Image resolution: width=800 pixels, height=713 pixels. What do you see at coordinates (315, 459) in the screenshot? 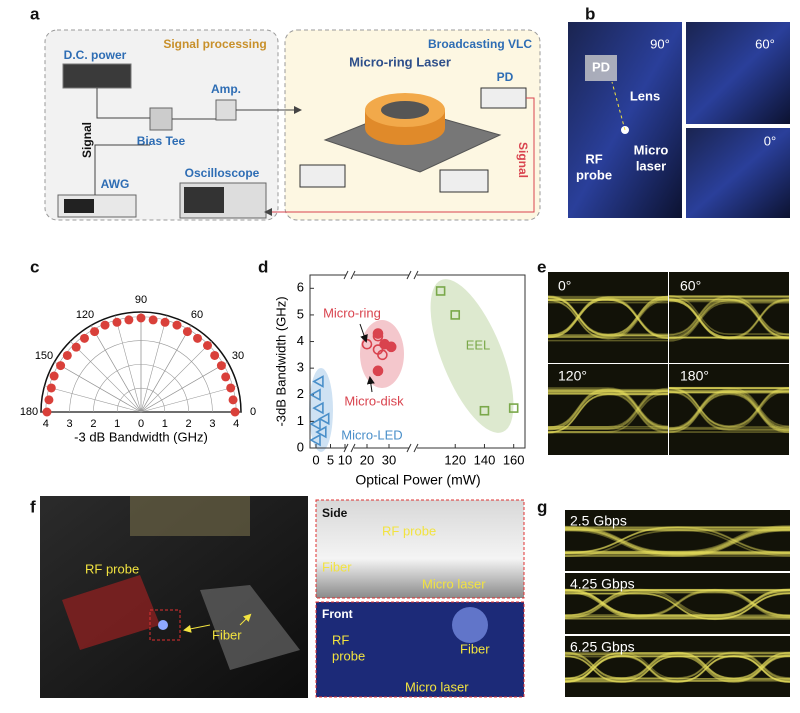
I see `x-tick-label: 0` at bounding box center [315, 459].